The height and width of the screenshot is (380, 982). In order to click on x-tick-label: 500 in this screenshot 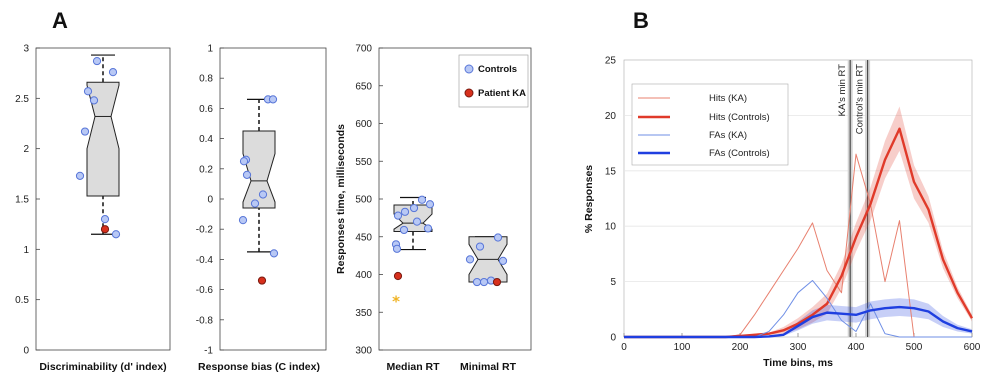, I will do `click(914, 347)`.